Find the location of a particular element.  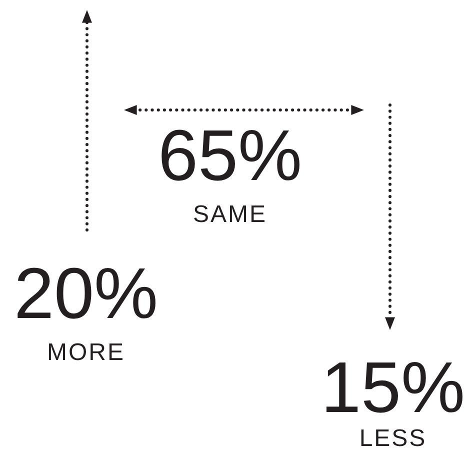

category-label: LESS is located at coordinates (393, 437).